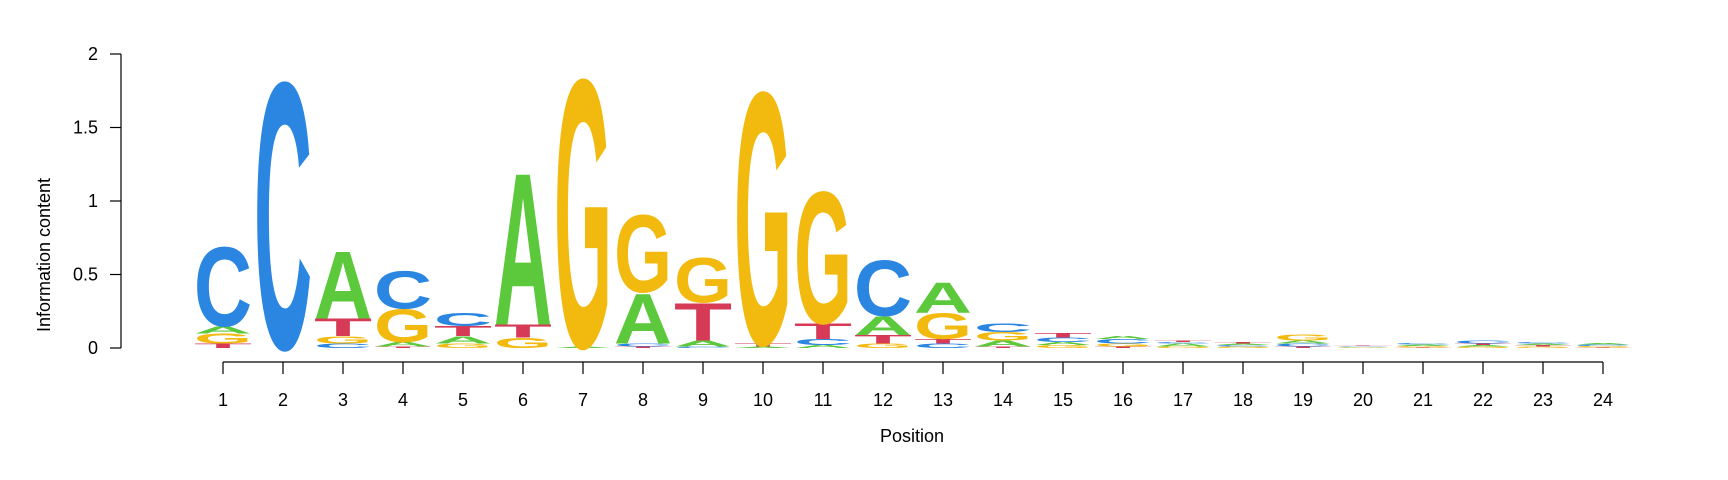 The height and width of the screenshot is (480, 1728). What do you see at coordinates (912, 436) in the screenshot?
I see `x-axis-title: Position` at bounding box center [912, 436].